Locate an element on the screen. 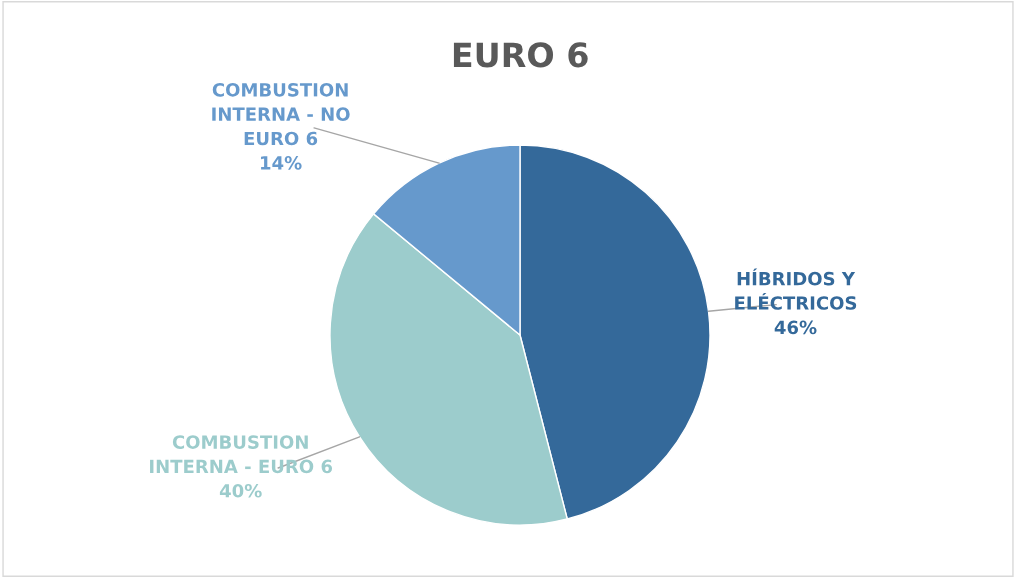  data-label: 14% is located at coordinates (281, 162).